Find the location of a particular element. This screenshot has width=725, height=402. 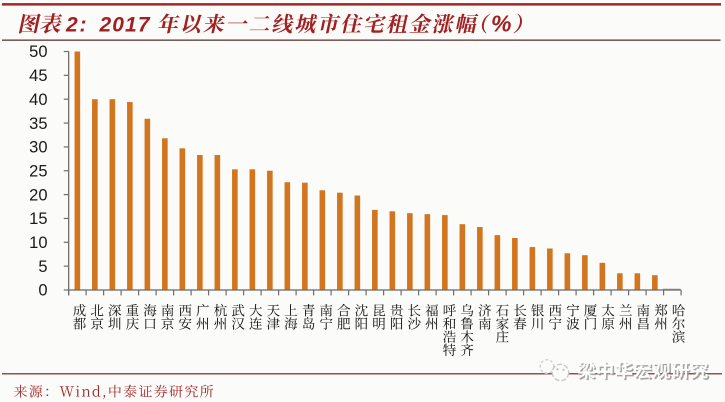

svg-text: 0 is located at coordinates (42, 291).